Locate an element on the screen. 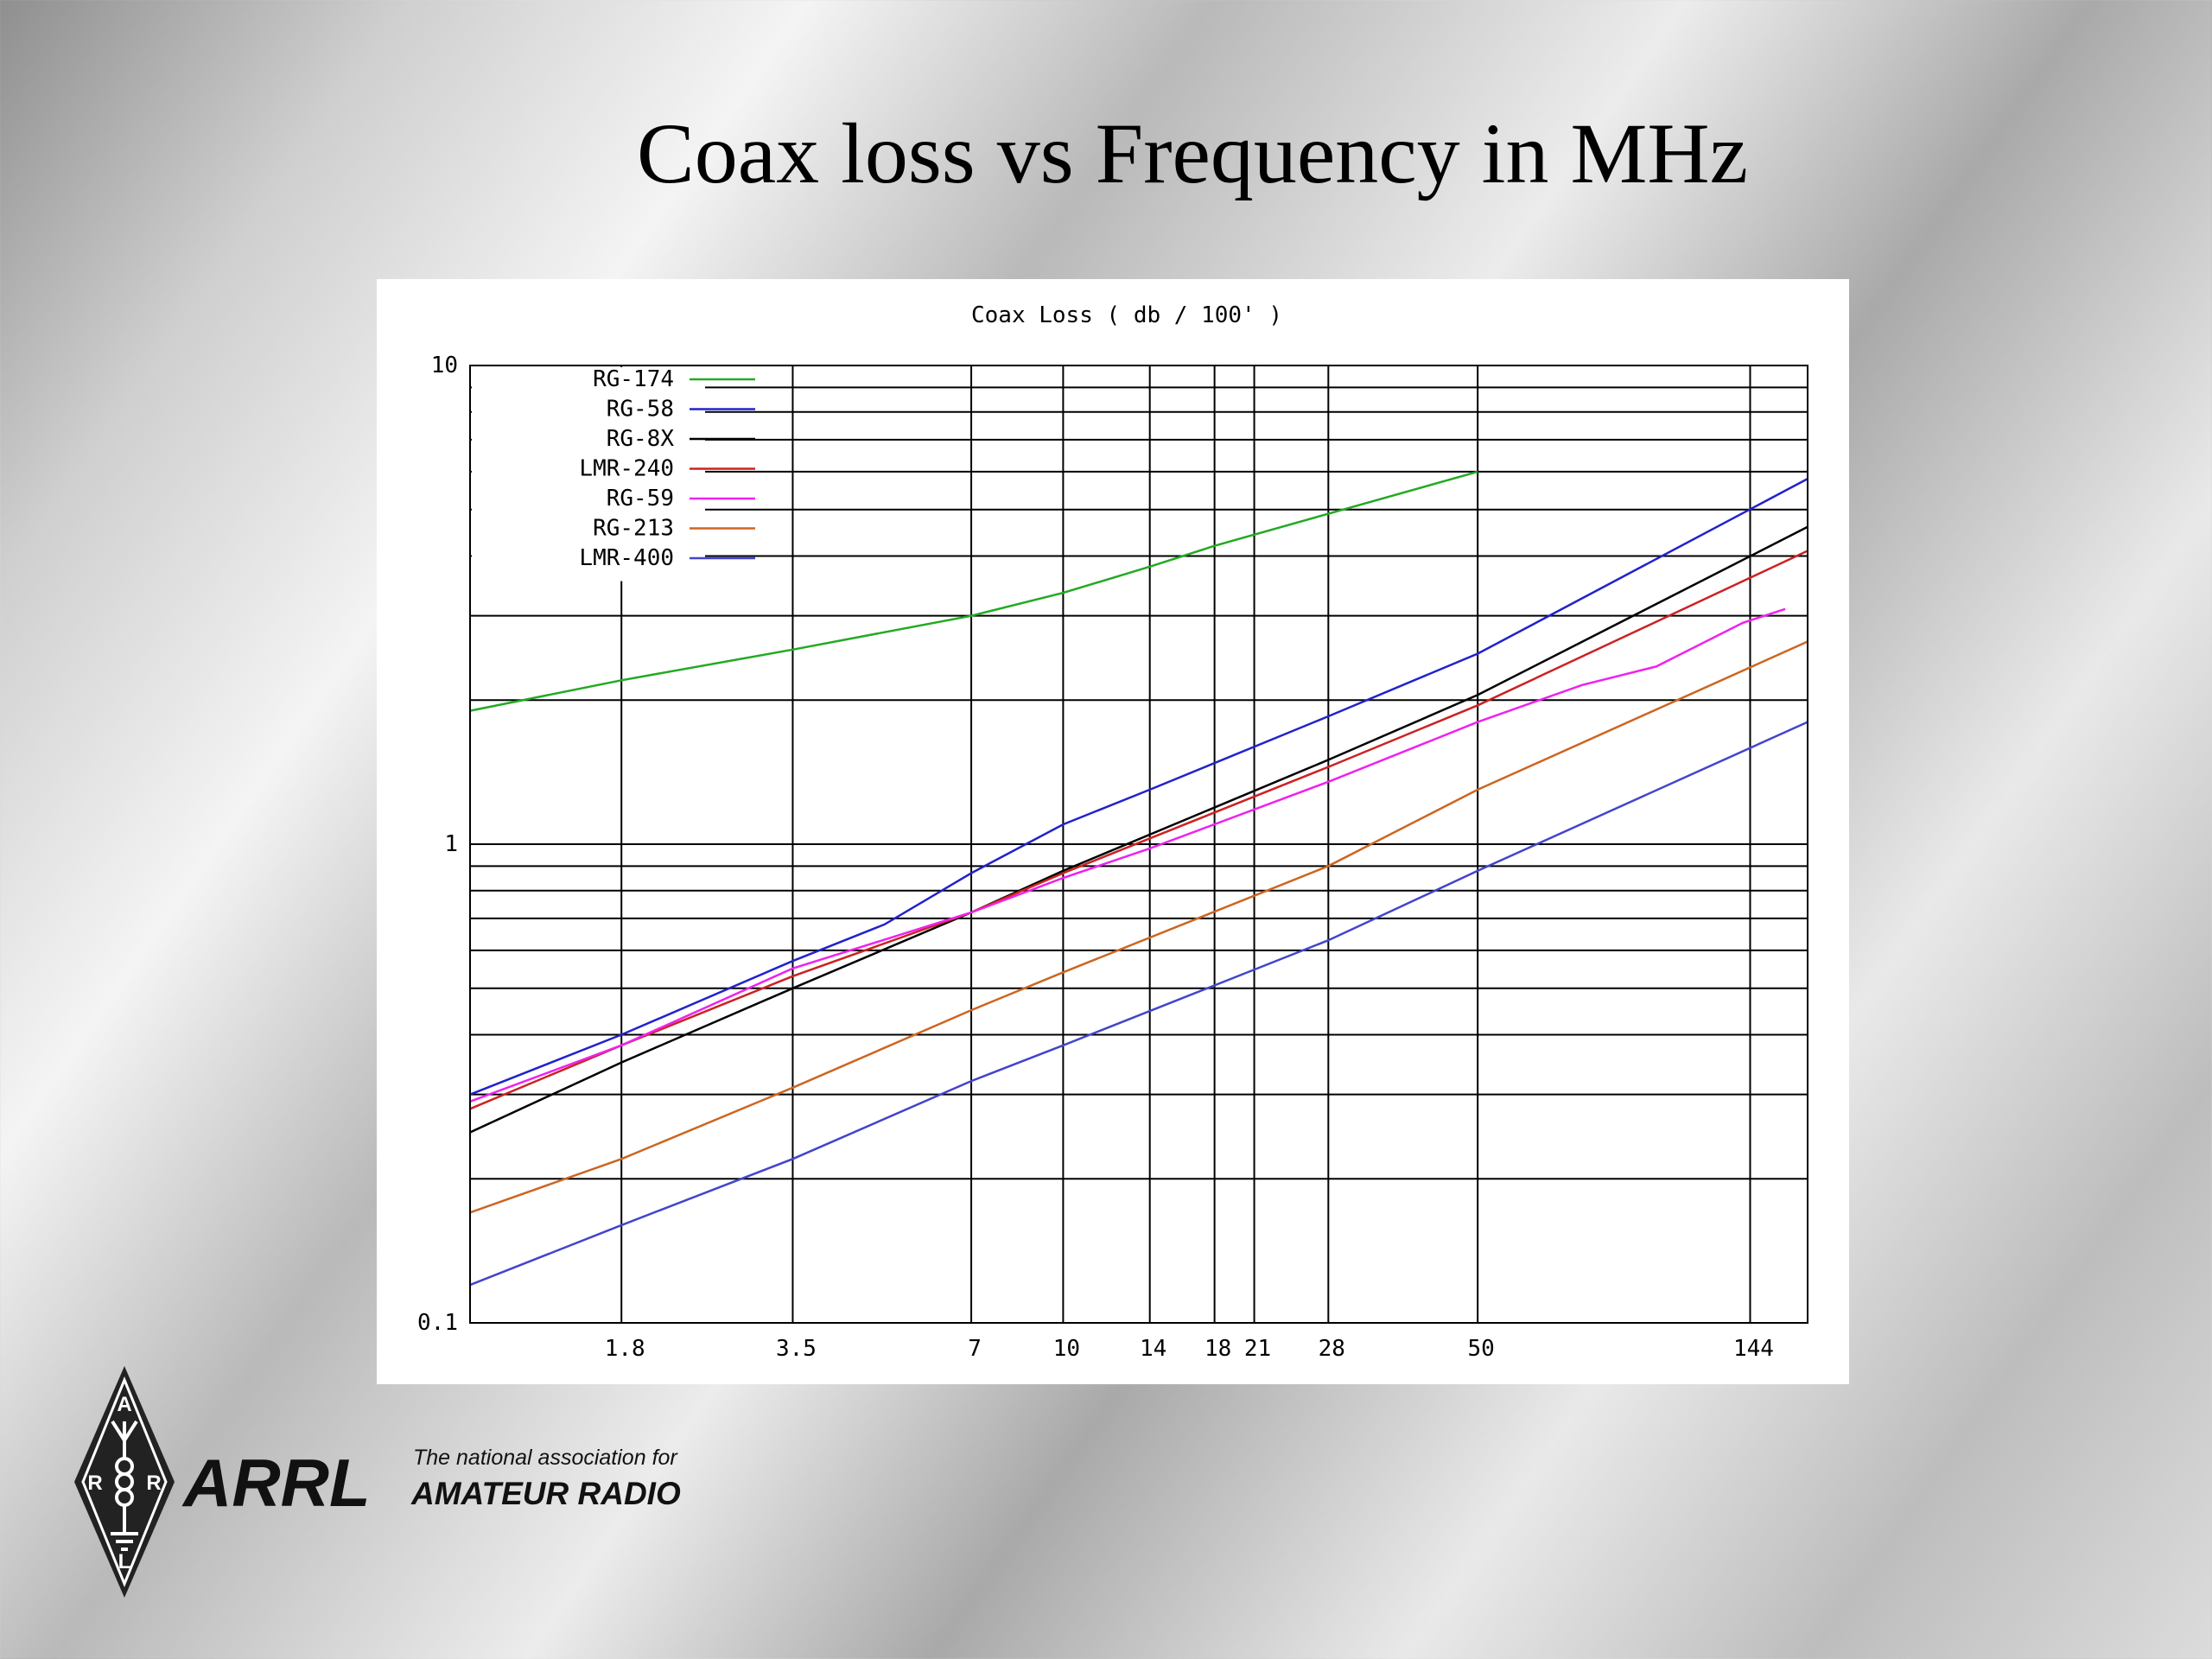 The image size is (2212, 1659). diamond-letter-left: R is located at coordinates (94, 1483).